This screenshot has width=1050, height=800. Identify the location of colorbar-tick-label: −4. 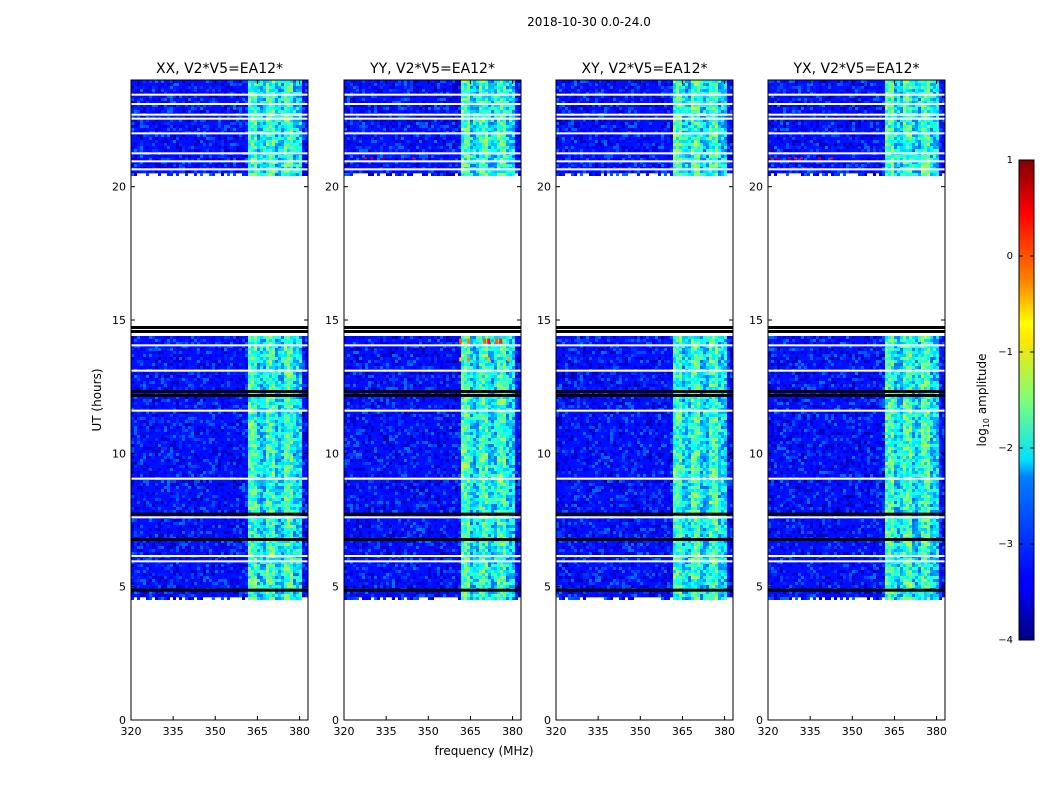
(1005, 640).